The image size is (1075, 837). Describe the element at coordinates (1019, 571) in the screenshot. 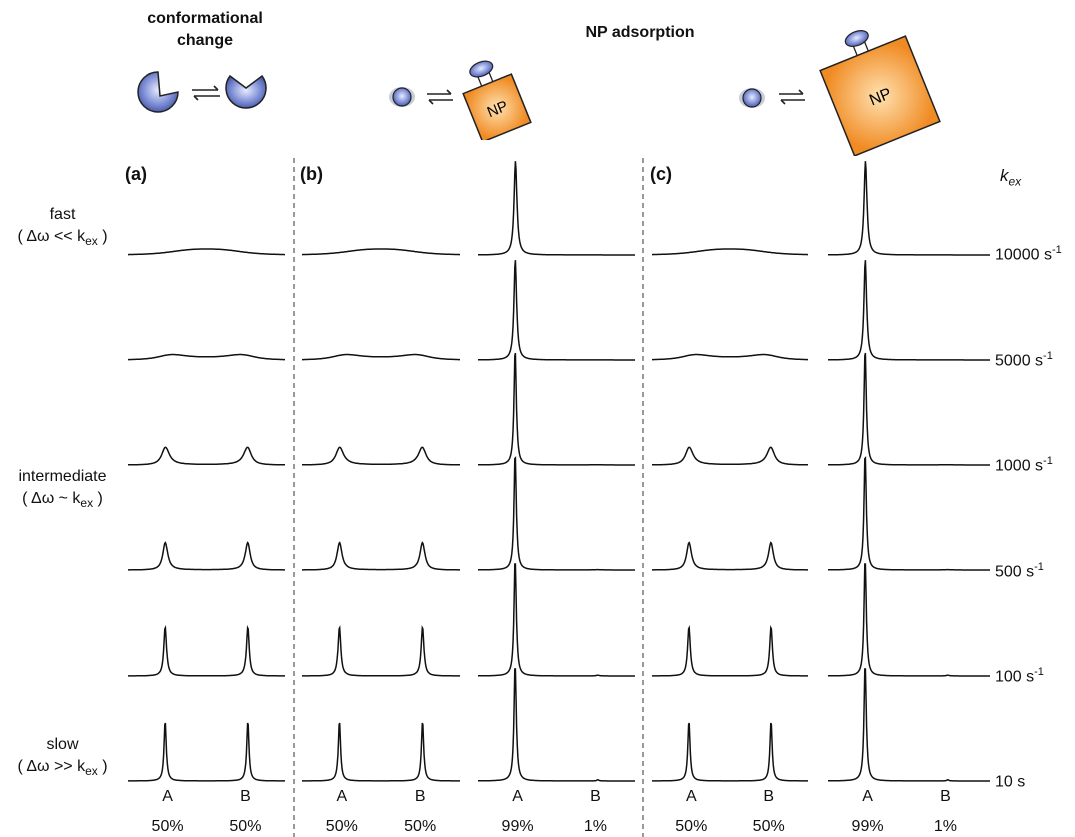

I see `rate-label: 500 s-1` at that location.